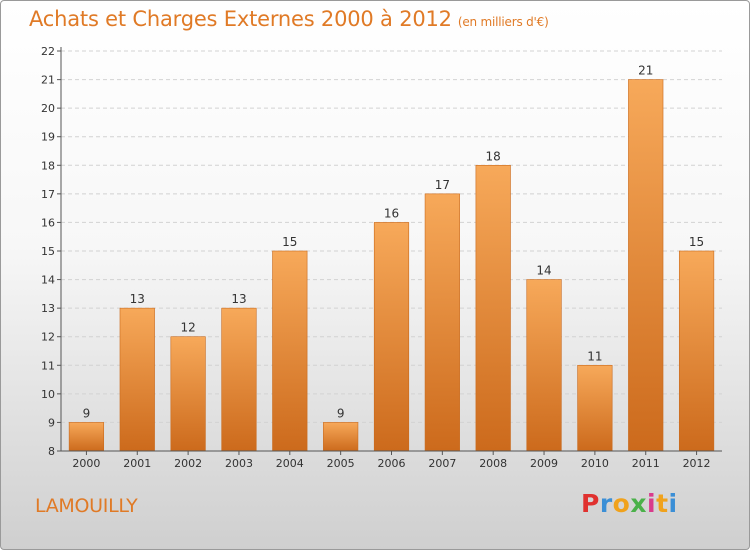  What do you see at coordinates (48, 137) in the screenshot?
I see `y-tick-label: 19` at bounding box center [48, 137].